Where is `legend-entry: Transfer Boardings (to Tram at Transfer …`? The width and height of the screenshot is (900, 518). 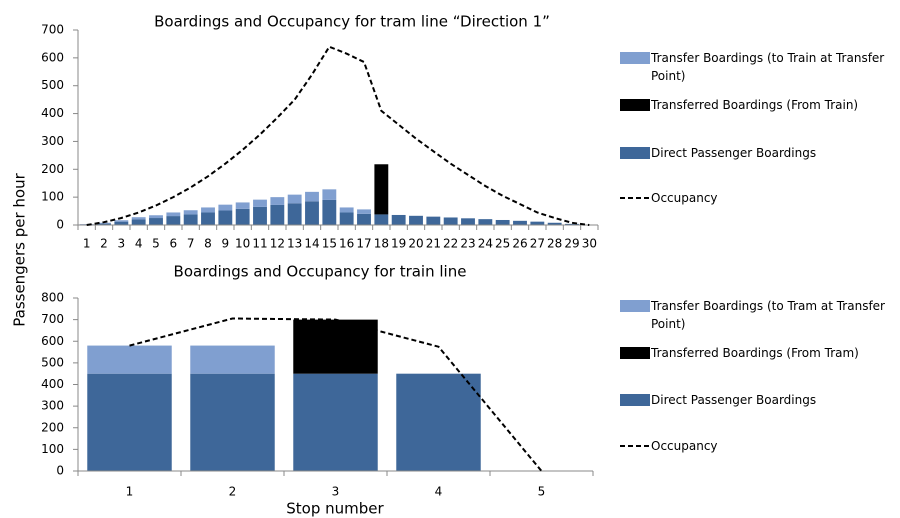
legend-entry: Transfer Boardings (to Tram at Transfer … is located at coordinates (768, 315).